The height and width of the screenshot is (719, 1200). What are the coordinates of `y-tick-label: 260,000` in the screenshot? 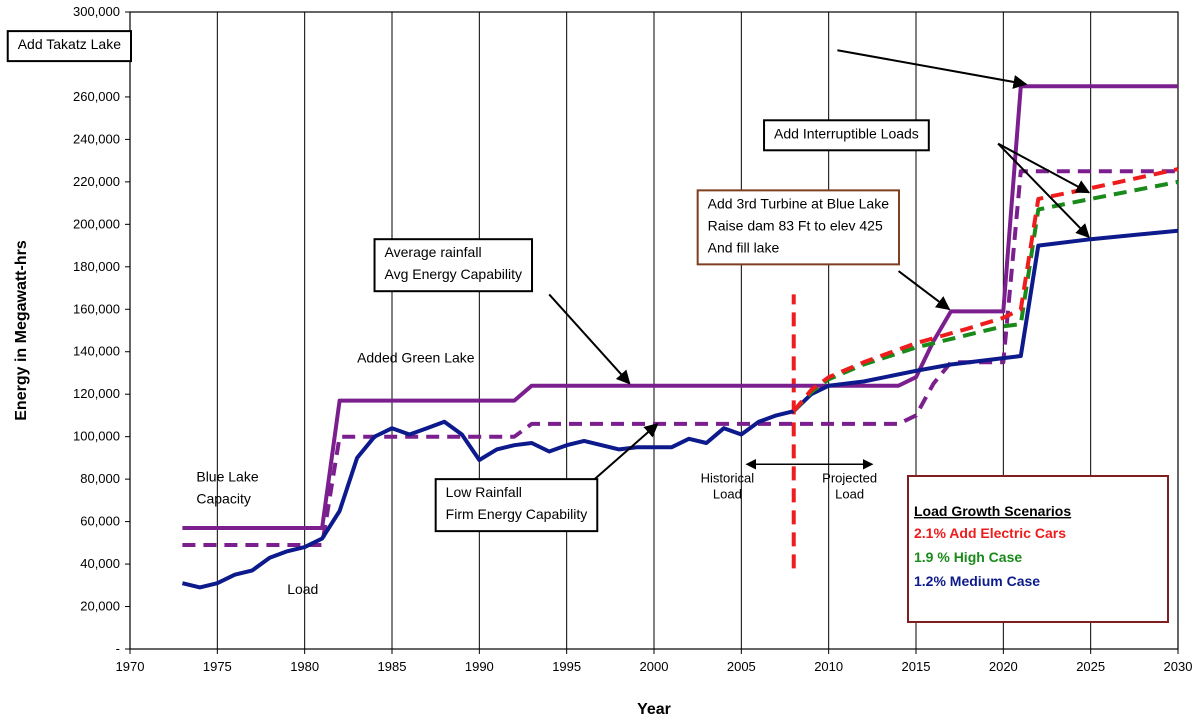 It's located at (96, 96).